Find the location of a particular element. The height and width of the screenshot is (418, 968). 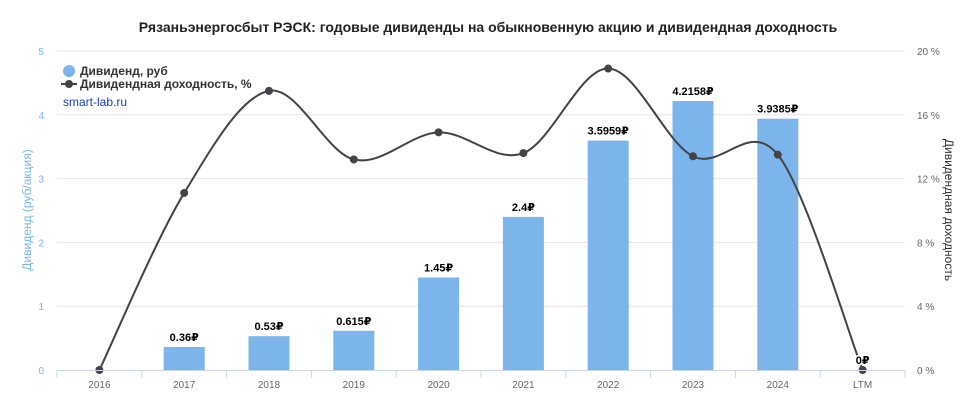

x-tick-label: 2016 is located at coordinates (99, 385).